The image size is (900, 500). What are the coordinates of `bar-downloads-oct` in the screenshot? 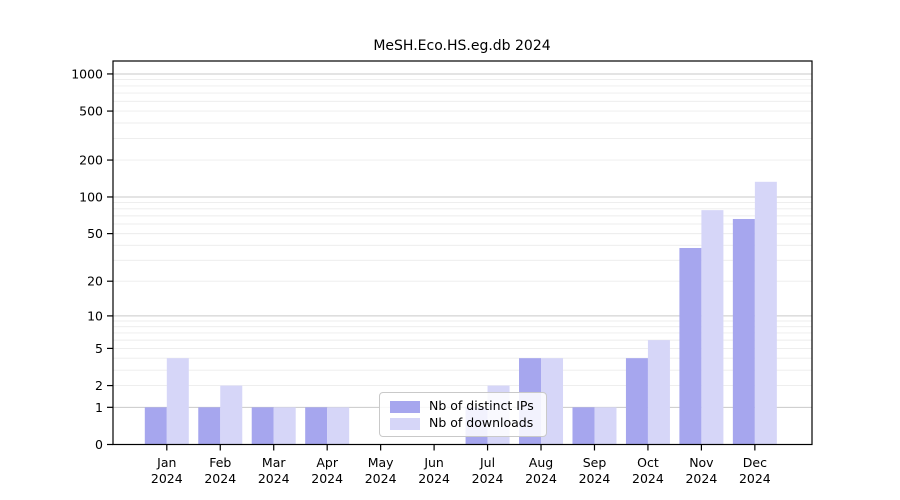 It's located at (658, 392).